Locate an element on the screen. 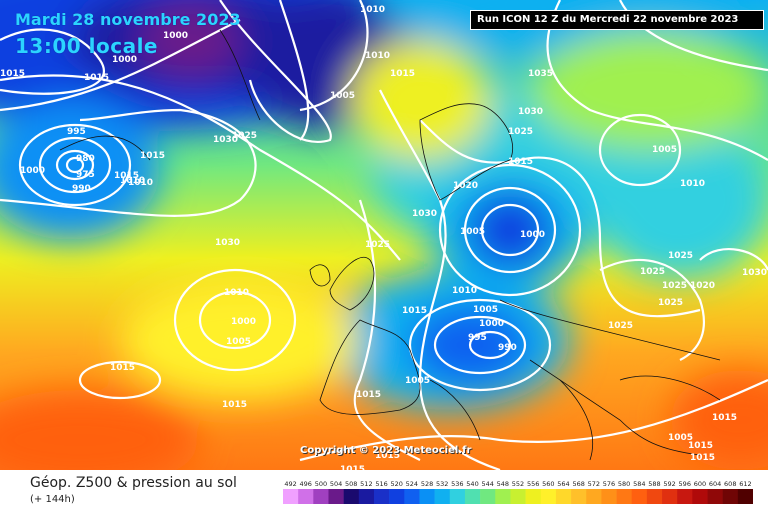  isobar-label: 980 is located at coordinates (85, 159).